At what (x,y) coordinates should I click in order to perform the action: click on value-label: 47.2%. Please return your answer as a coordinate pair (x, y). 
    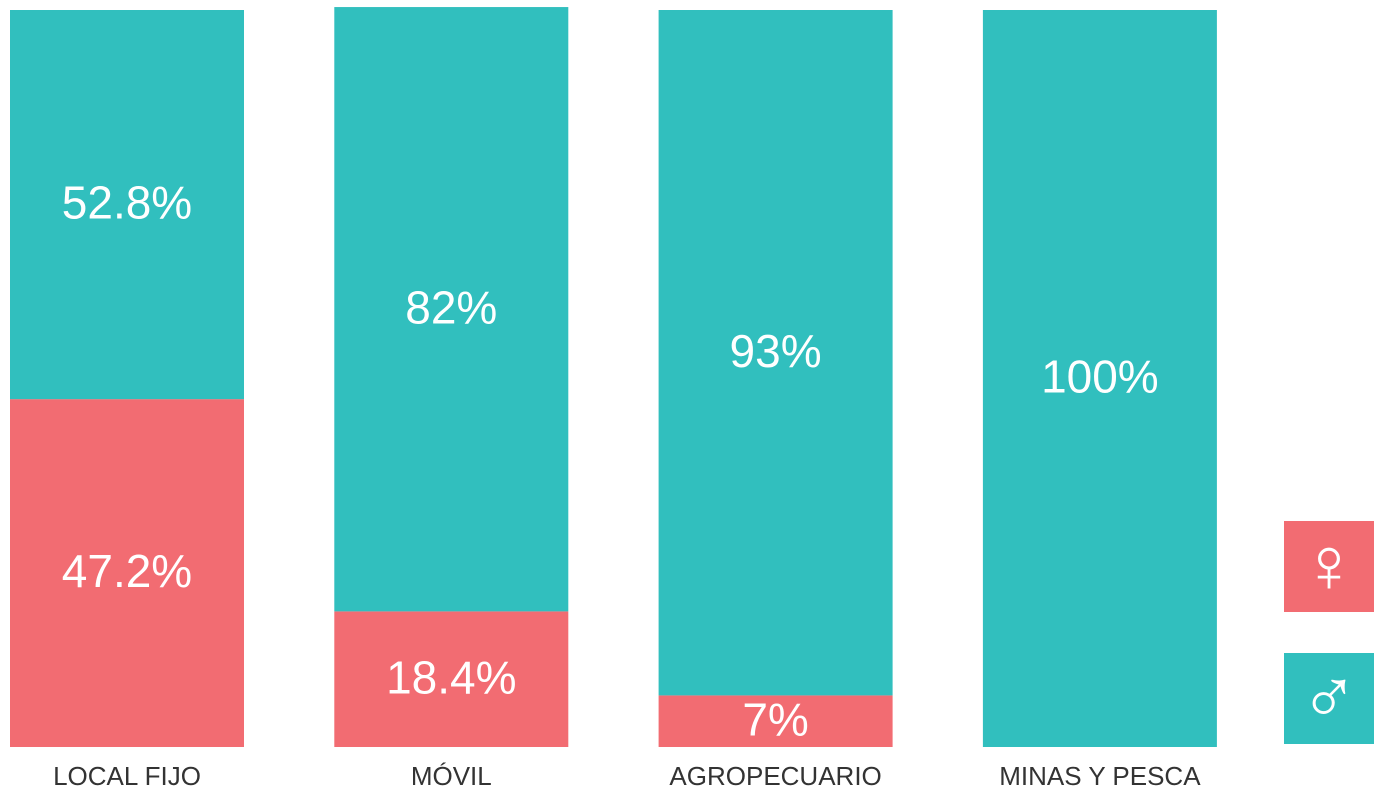
    Looking at the image, I should click on (127, 571).